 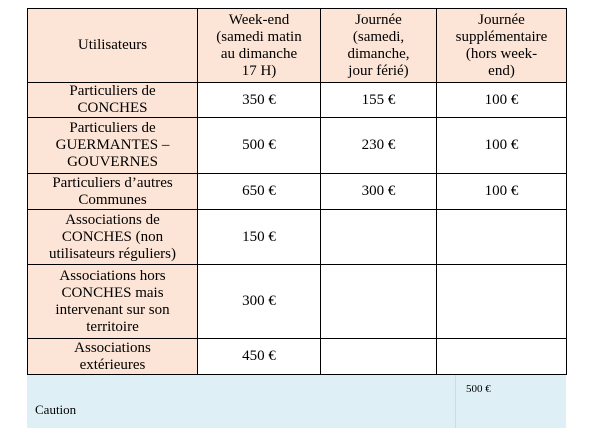 I want to click on table-cell: 155 €, so click(x=378, y=100).